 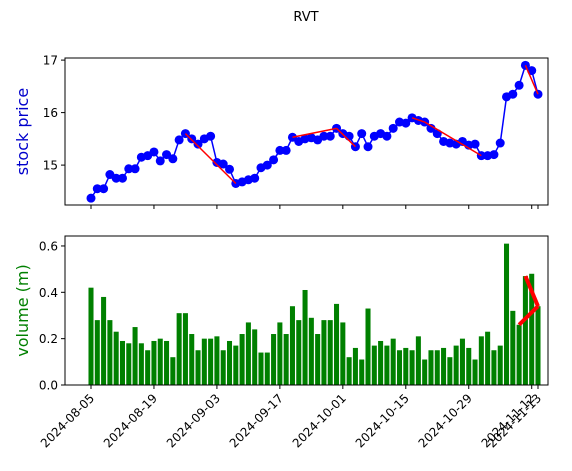 I want to click on y-tick-label: 17, so click(x=50, y=61).